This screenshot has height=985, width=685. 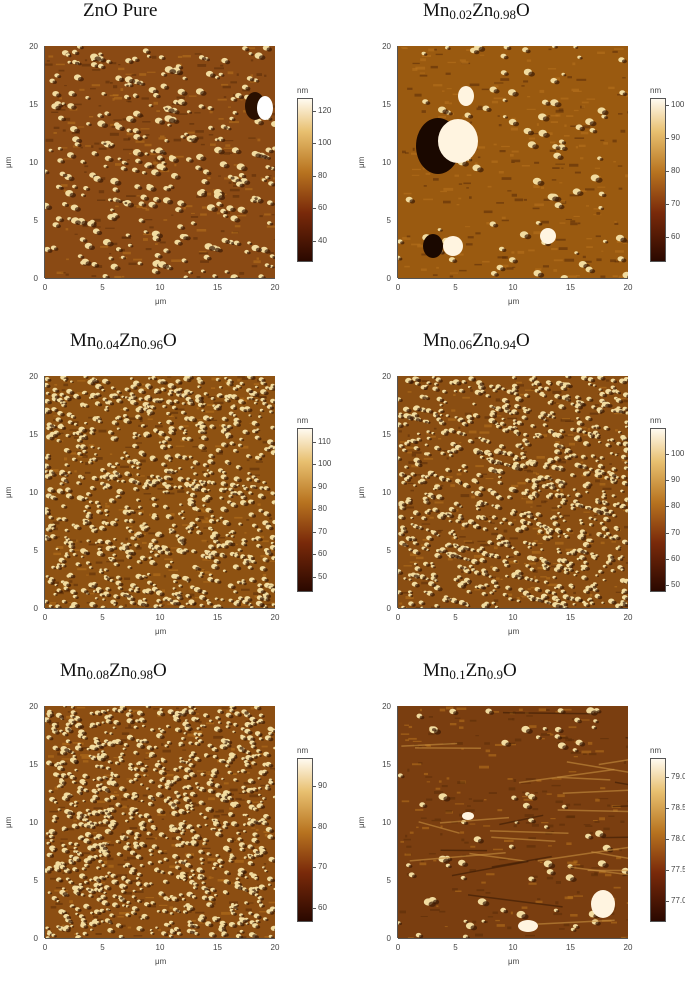 What do you see at coordinates (678, 869) in the screenshot?
I see `colorbar-tick-label: 77.5` at bounding box center [678, 869].